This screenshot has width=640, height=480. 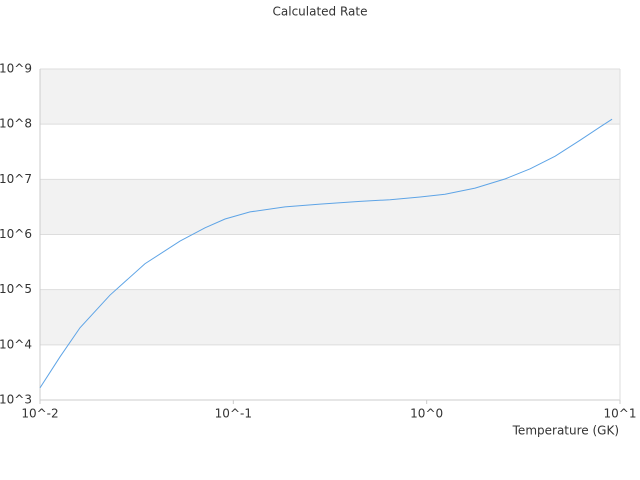 I want to click on y-tick-label: 10^7, so click(x=16, y=179).